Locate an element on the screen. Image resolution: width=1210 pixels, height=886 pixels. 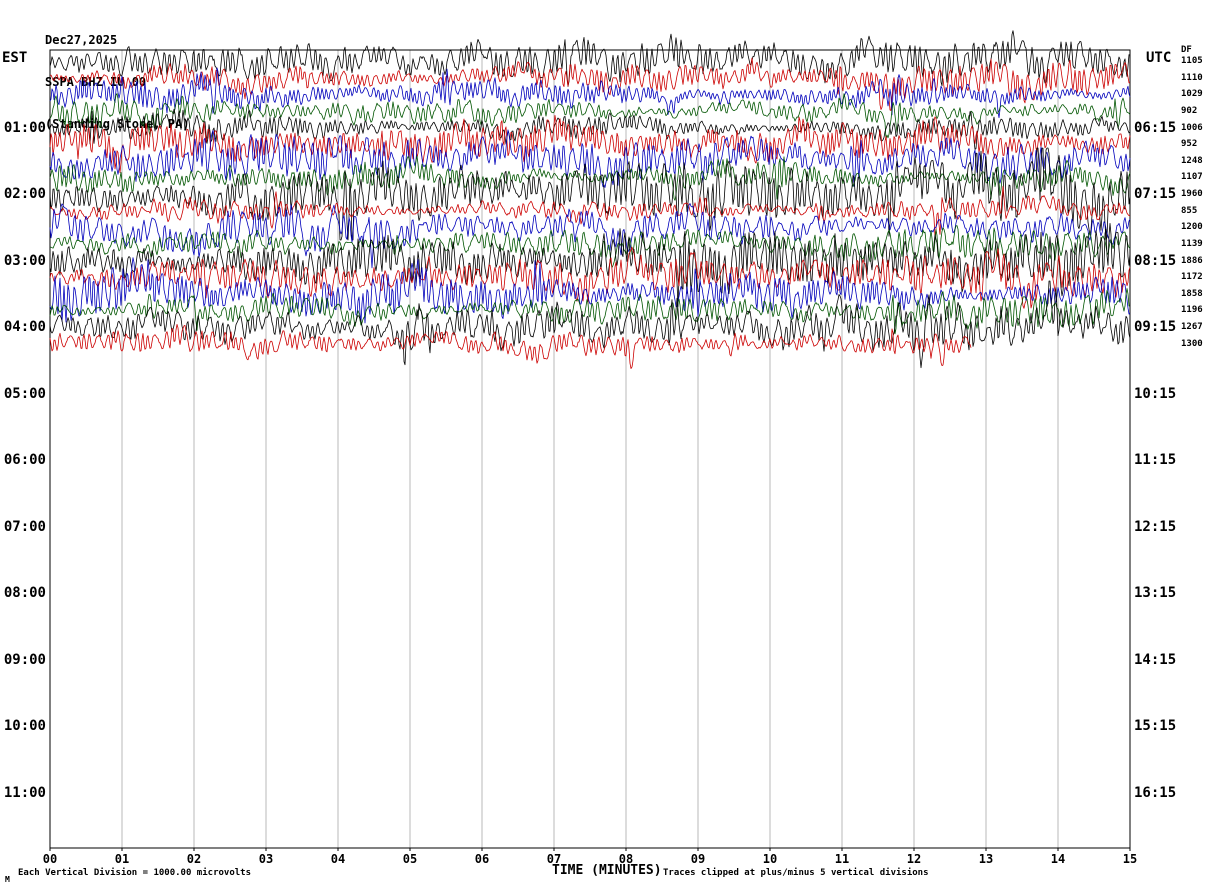
trace-amplitude-value: 855 is located at coordinates (1189, 211).